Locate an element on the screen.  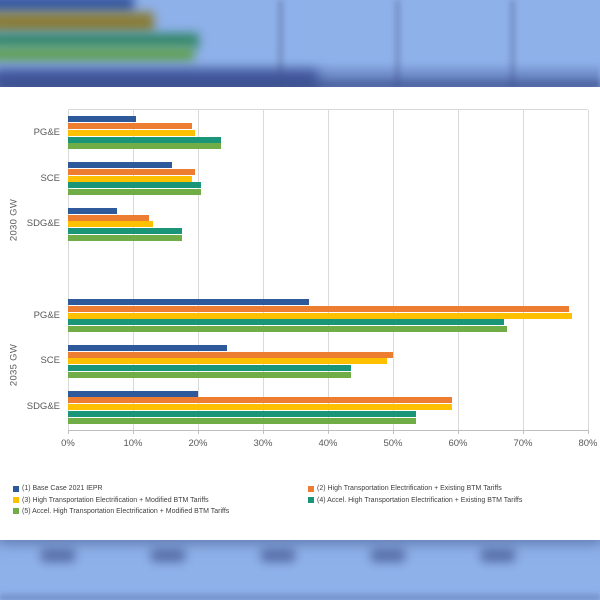
legend-item: (1) Base Case 2021 IEPR is located at coordinates (121, 488).